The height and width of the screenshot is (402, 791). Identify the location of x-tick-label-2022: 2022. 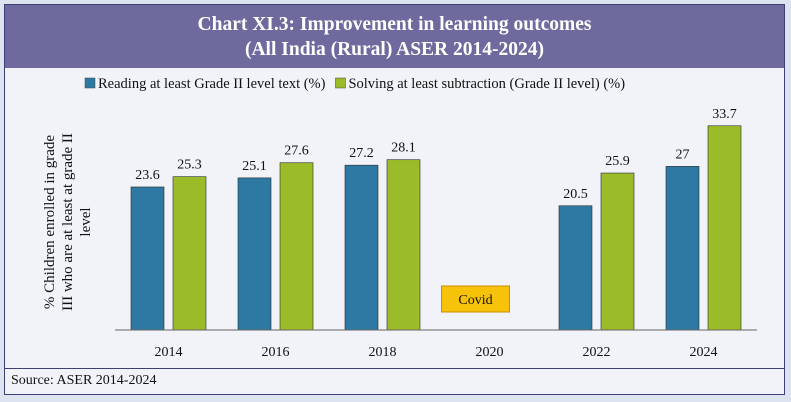
(597, 352).